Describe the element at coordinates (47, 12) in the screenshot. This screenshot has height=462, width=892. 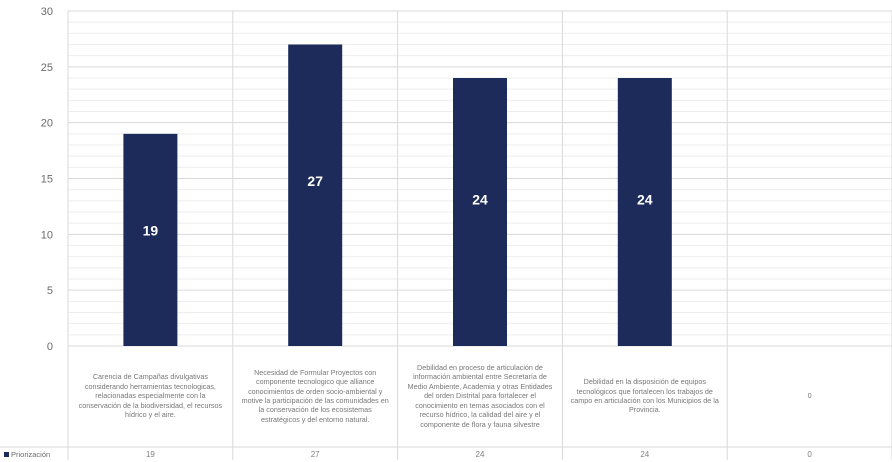
I see `y-tick-label: 30` at that location.